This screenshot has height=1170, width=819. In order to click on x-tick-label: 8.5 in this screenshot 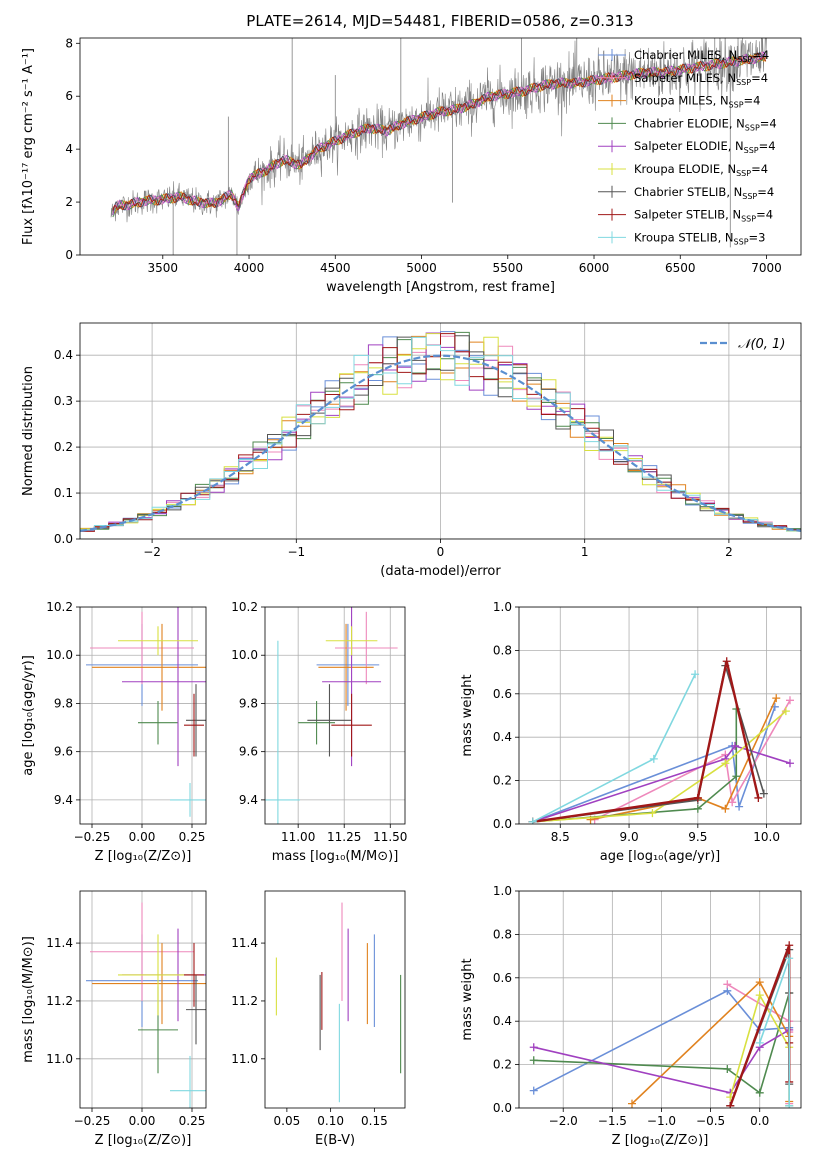, I will do `click(560, 837)`.